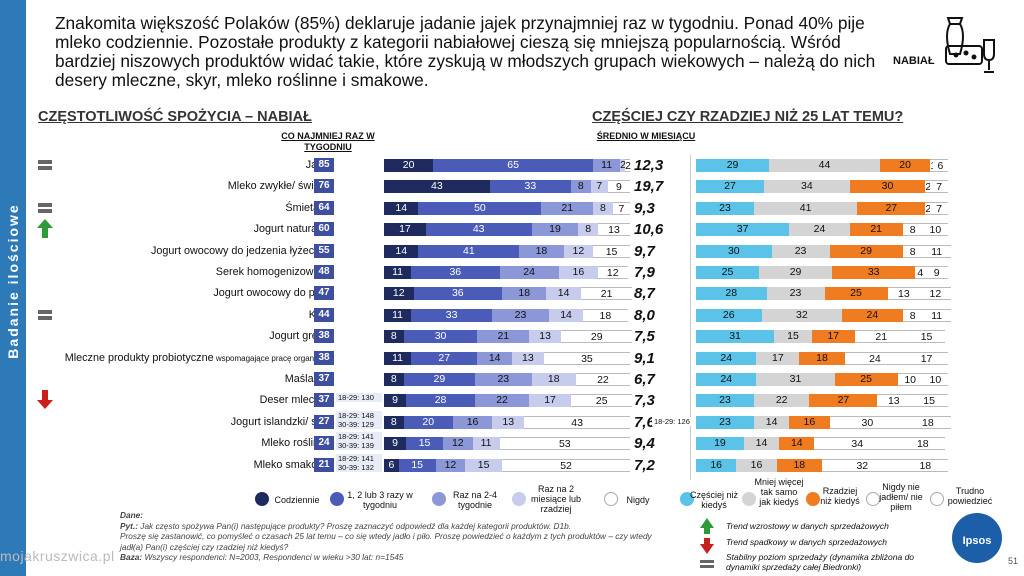 The width and height of the screenshot is (1024, 576). I want to click on legend-swatch-codziennie, so click(262, 499).